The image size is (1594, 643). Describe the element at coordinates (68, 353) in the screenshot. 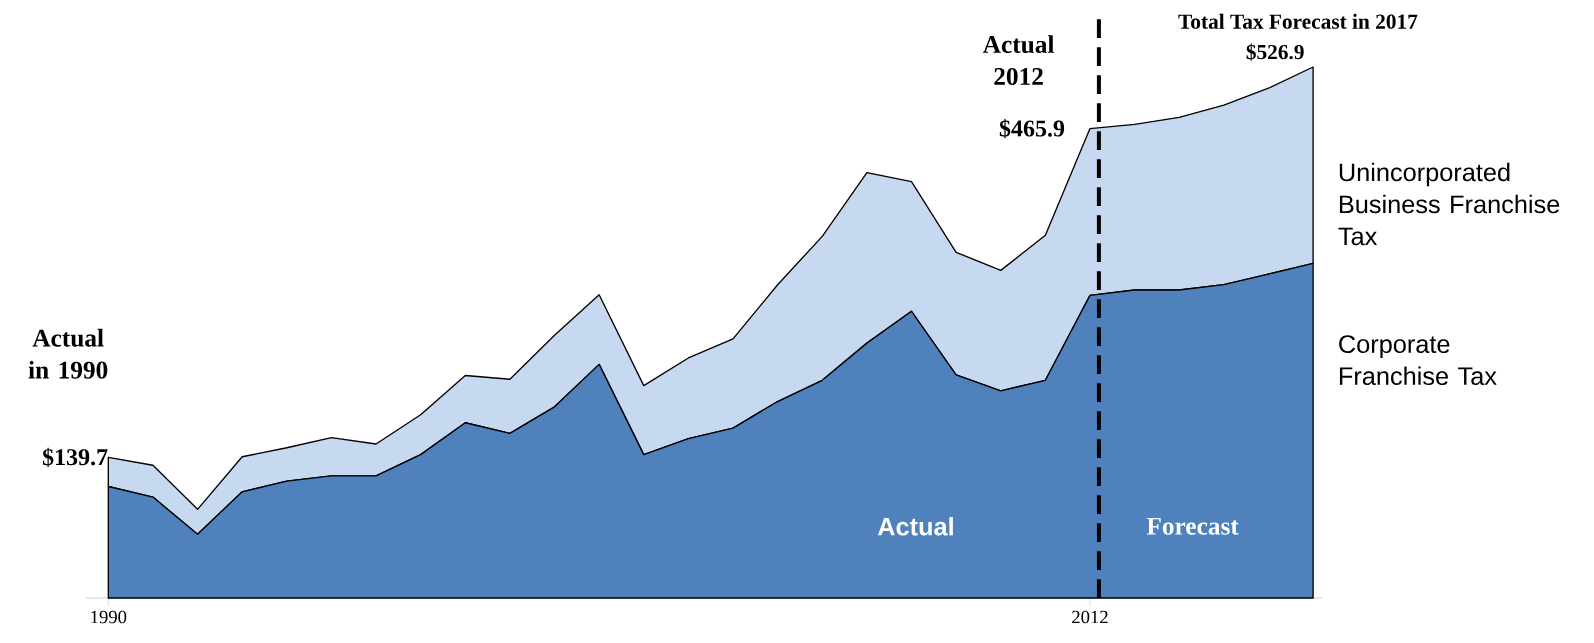

I see `annotation: Actual in 1990` at that location.